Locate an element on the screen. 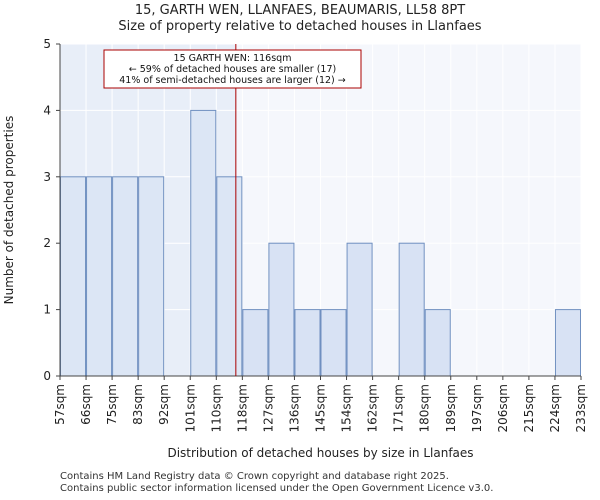 The image size is (600, 500). bar-110sqm is located at coordinates (229, 276).